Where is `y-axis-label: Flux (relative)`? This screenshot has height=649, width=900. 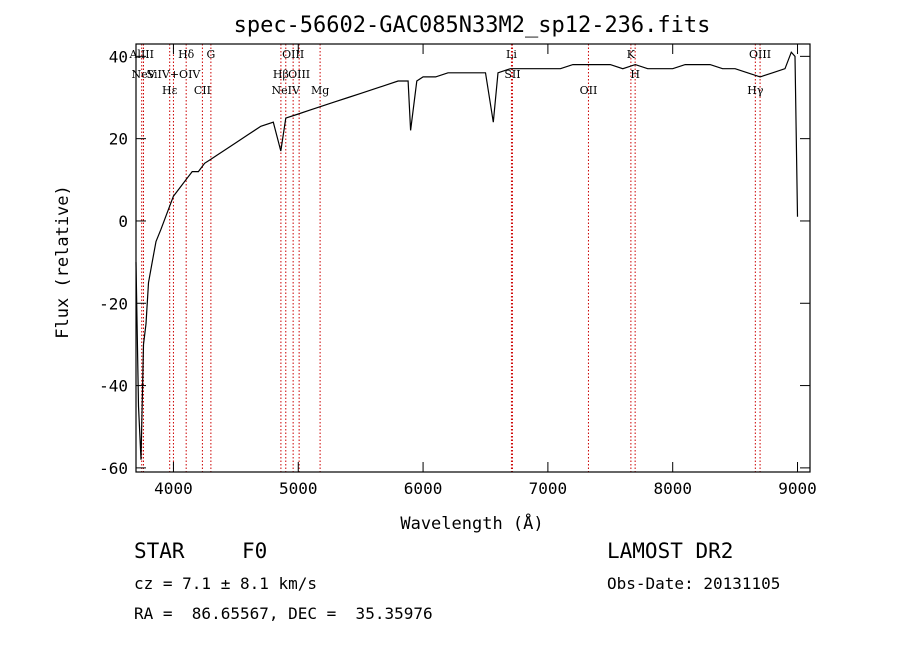 y-axis-label: Flux (relative) is located at coordinates (63, 262).